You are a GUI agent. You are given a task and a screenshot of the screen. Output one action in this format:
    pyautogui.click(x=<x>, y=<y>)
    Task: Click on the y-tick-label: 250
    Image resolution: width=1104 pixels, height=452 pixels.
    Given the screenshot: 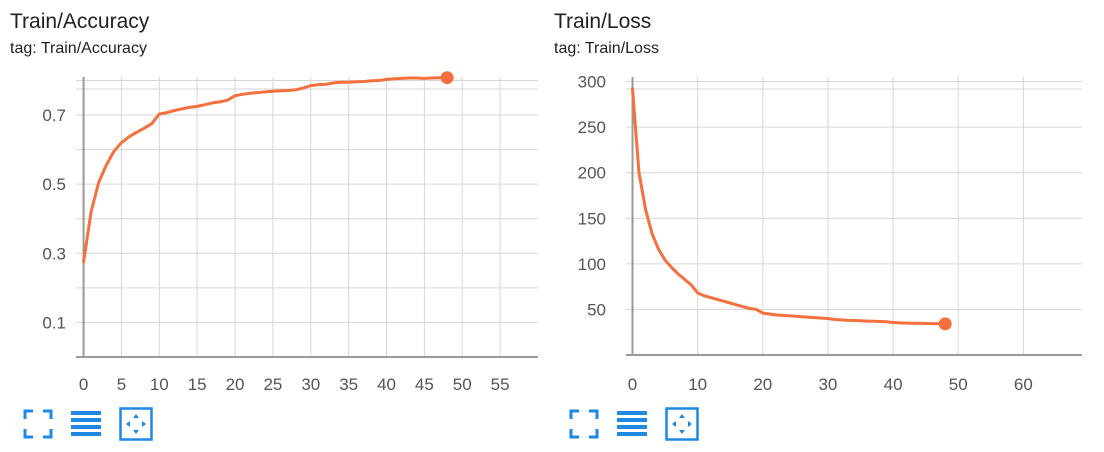 What is the action you would take?
    pyautogui.click(x=592, y=127)
    